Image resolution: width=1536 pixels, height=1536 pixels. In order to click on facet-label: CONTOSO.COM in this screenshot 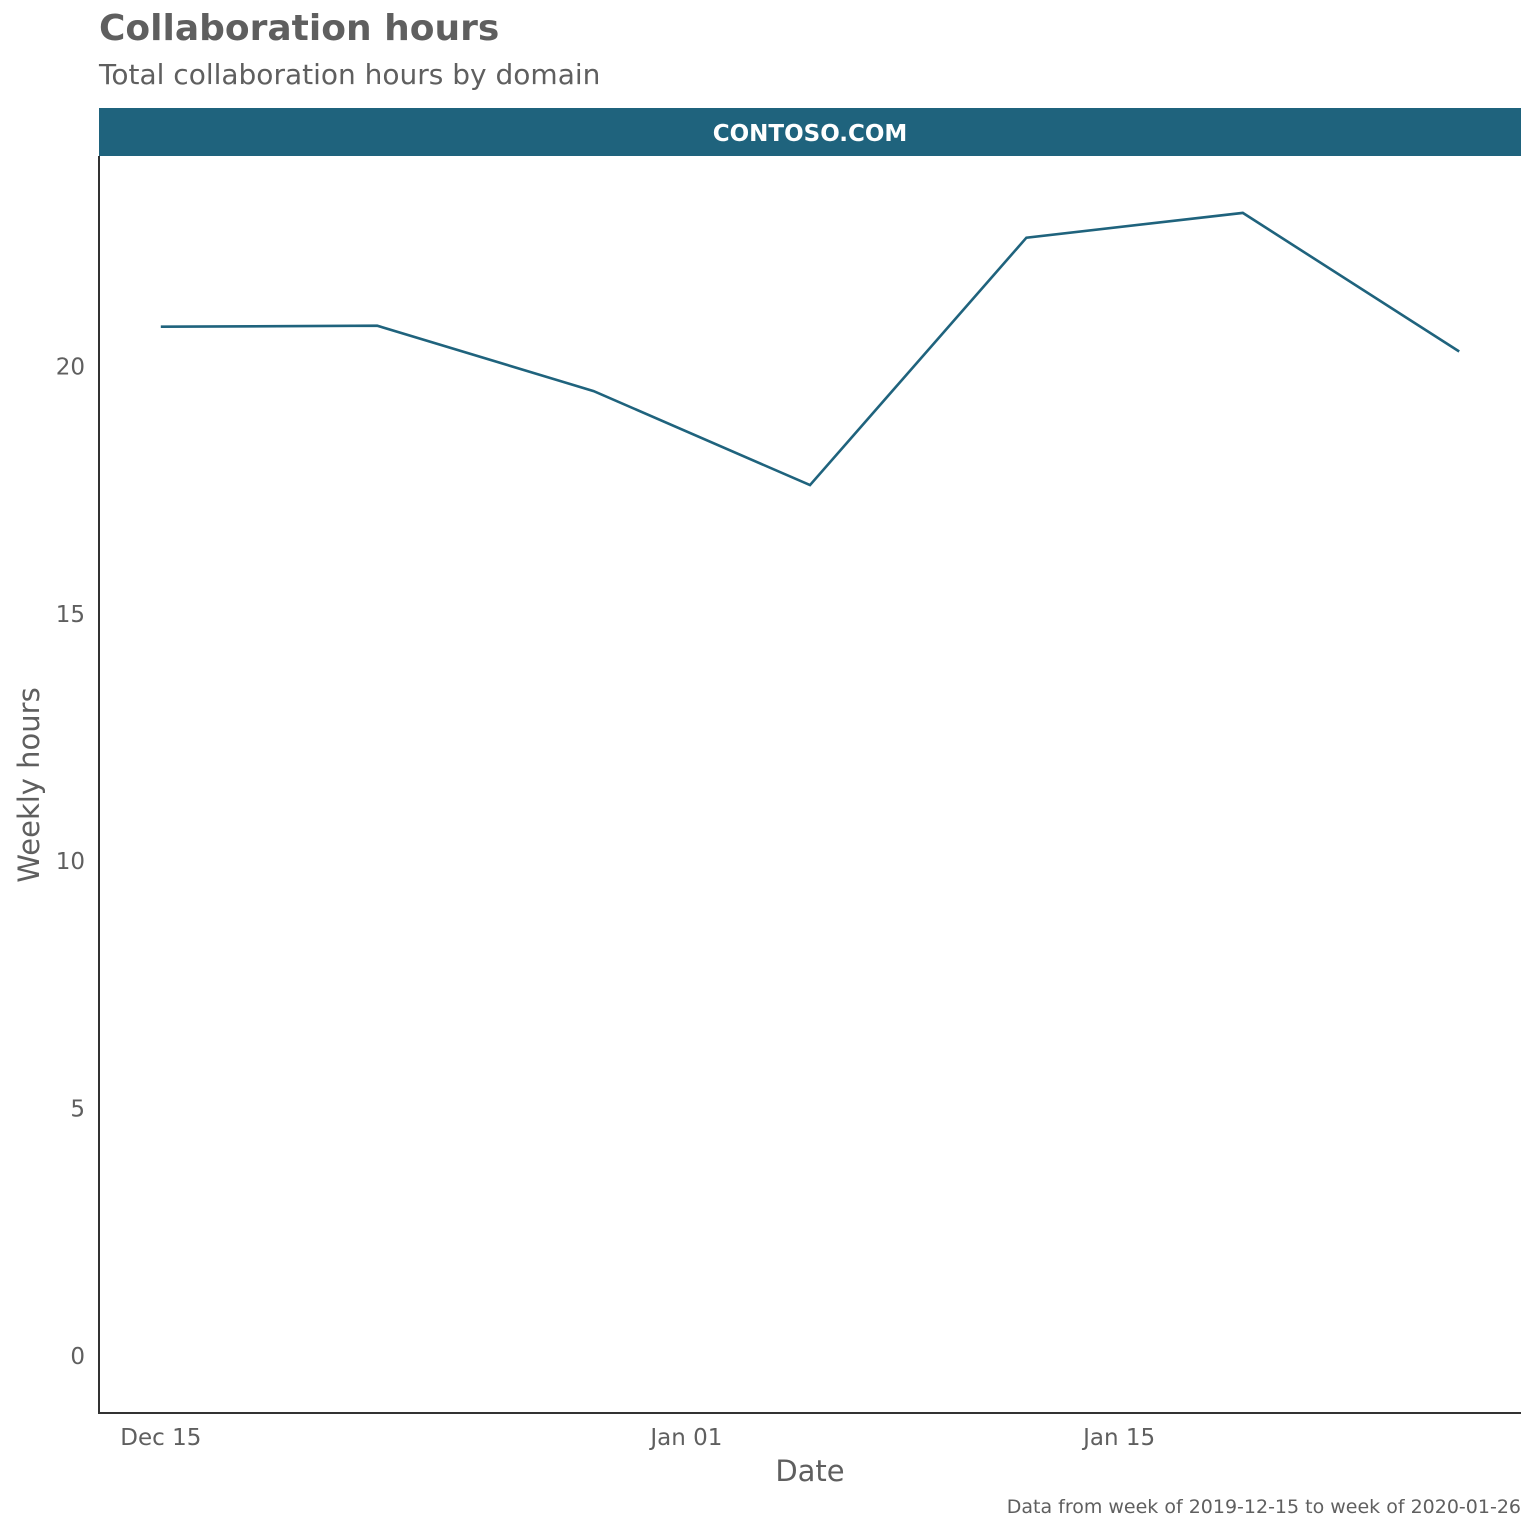, I will do `click(810, 134)`.